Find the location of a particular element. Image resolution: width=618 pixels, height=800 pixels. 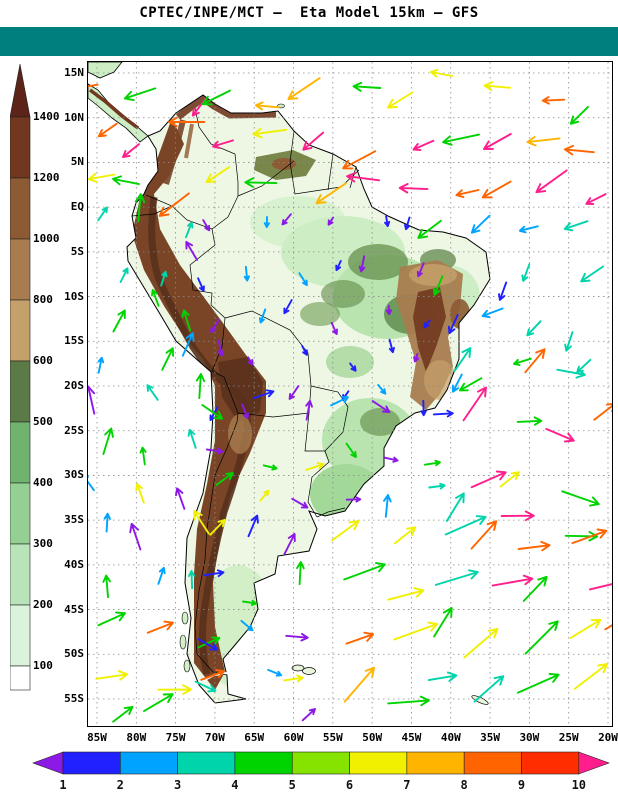

lon-tick-20W: 20W is located at coordinates (608, 737).